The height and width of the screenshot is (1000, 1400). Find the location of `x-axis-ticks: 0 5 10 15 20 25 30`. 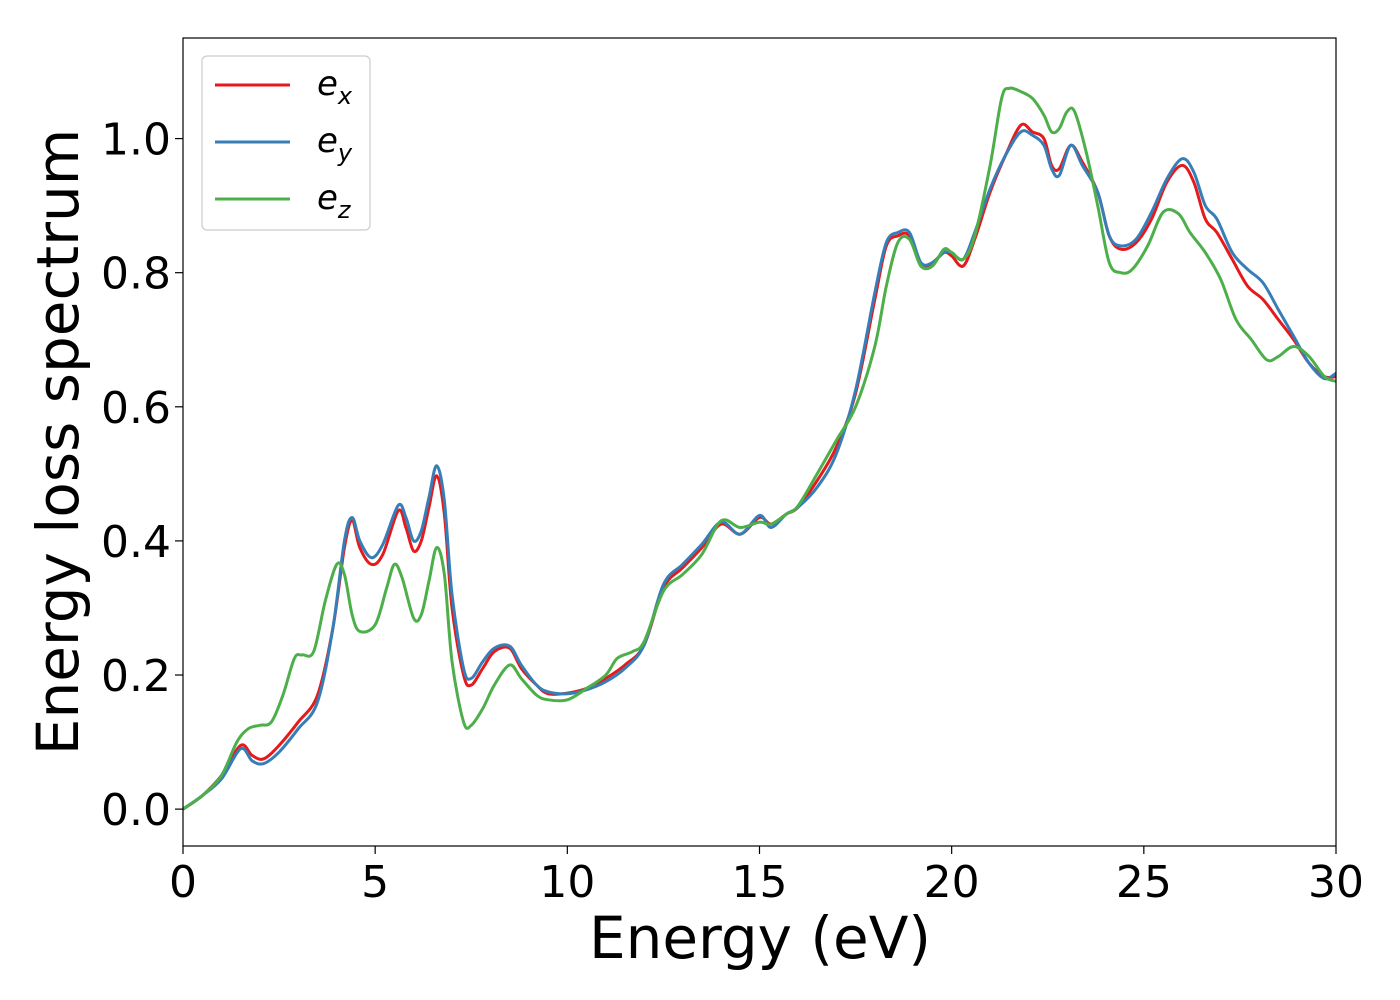

x-axis-ticks: 0 5 10 15 20 25 30 is located at coordinates (766, 877).